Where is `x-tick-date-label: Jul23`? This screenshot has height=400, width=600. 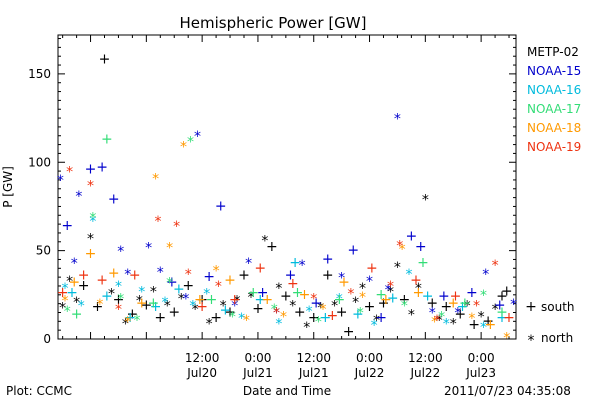 x-tick-date-label: Jul23 is located at coordinates (480, 373).